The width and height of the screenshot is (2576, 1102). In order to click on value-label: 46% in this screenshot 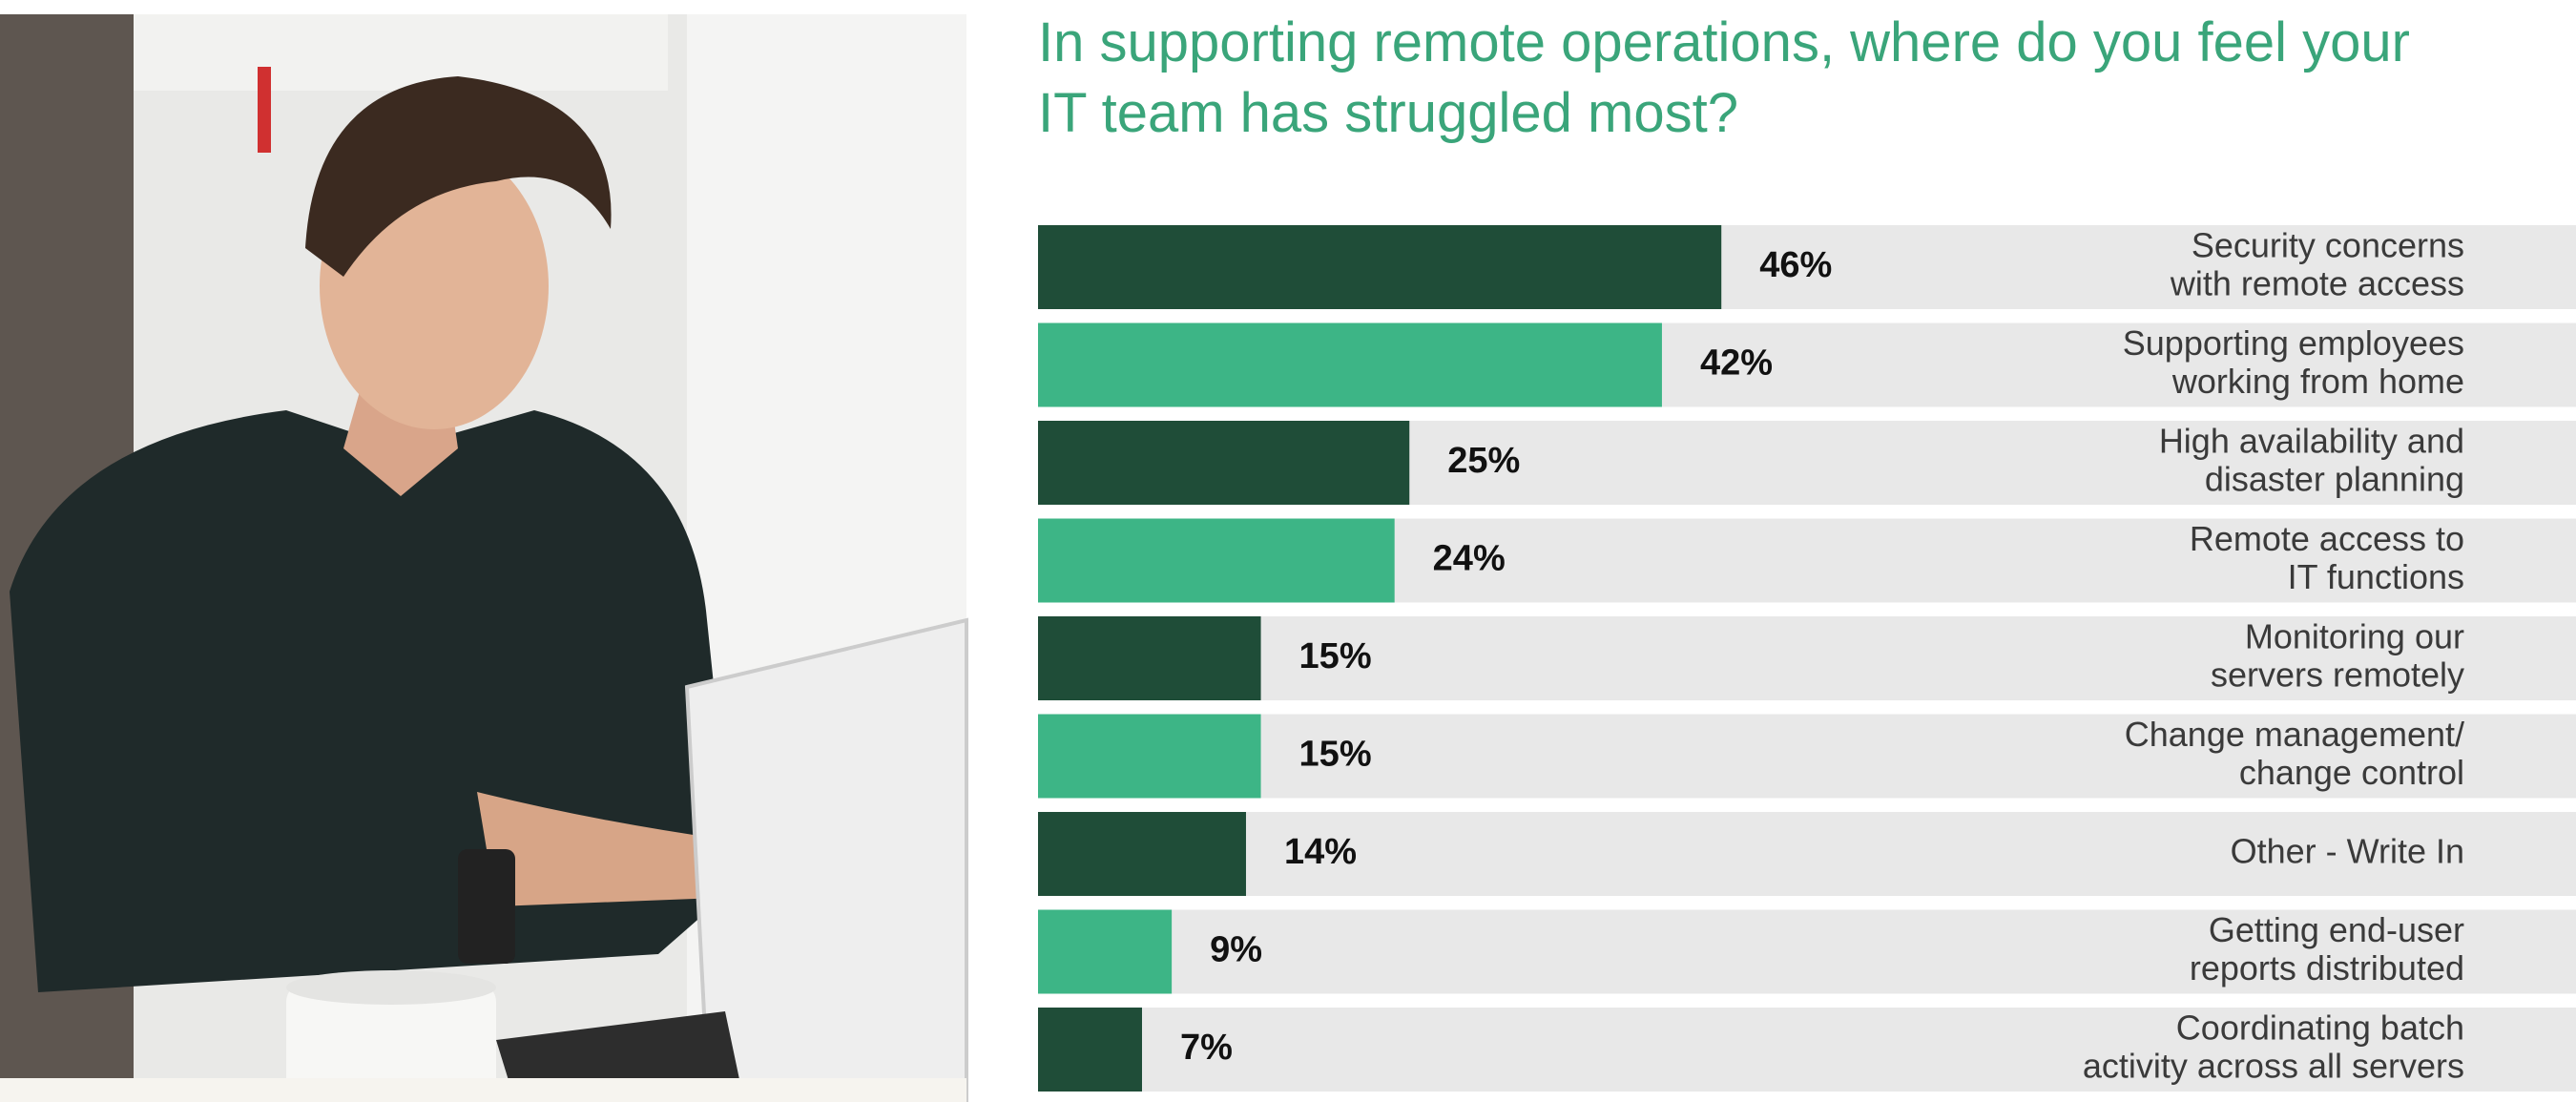, I will do `click(1795, 265)`.